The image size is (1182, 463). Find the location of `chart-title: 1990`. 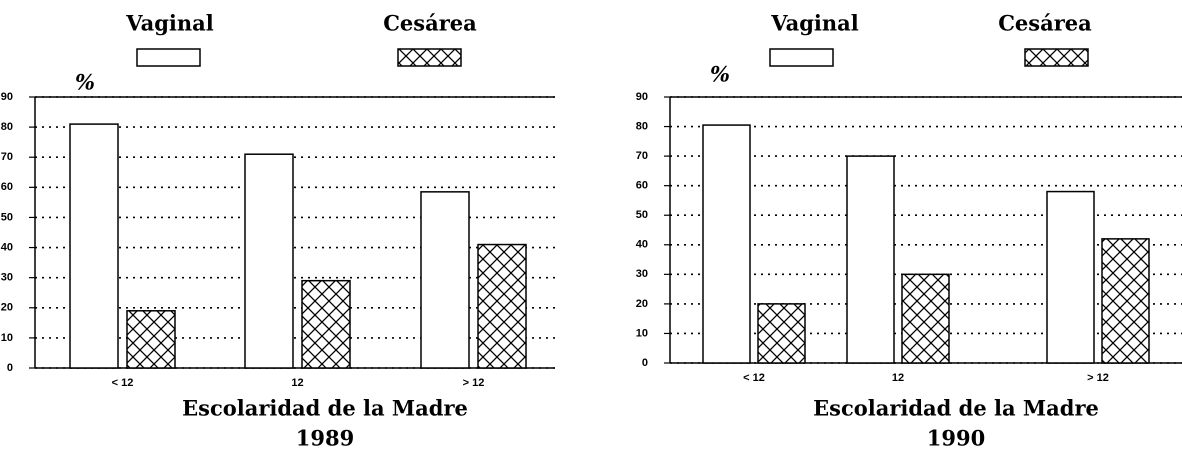

chart-title: 1990 is located at coordinates (956, 438).